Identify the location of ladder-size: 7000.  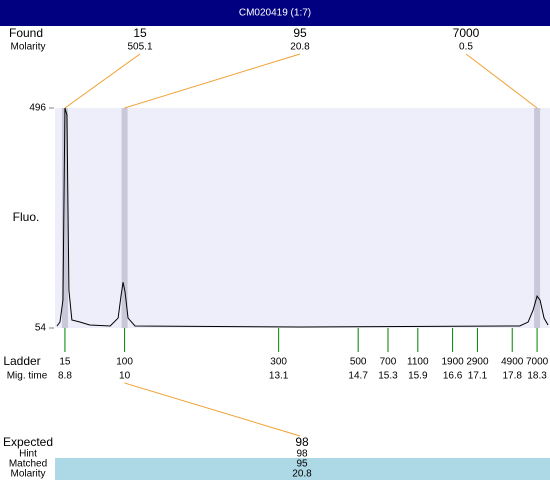
(537, 362).